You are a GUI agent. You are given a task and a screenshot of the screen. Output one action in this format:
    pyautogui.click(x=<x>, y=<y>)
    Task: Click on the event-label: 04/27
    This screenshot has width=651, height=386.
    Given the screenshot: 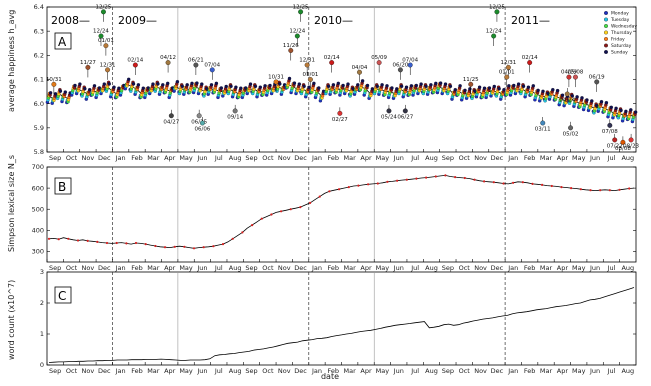 What is the action you would take?
    pyautogui.click(x=171, y=122)
    